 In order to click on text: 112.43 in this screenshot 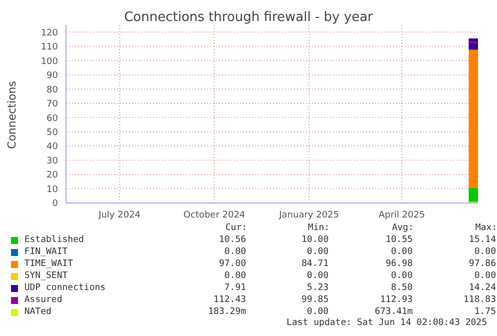, I will do `click(230, 300)`.